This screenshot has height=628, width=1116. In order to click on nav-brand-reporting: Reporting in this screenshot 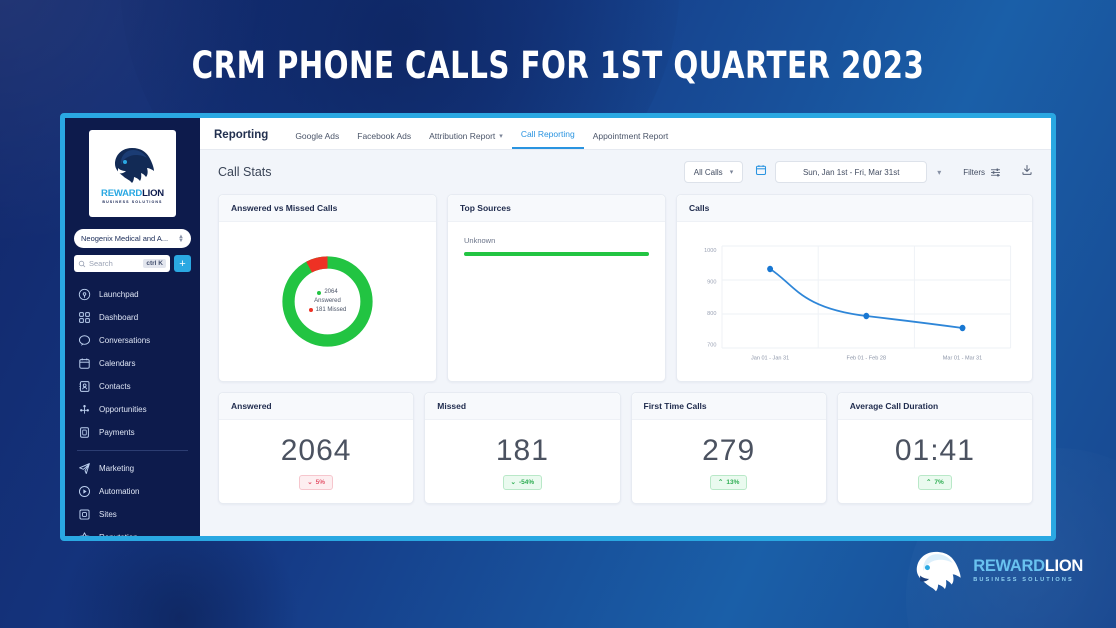, I will do `click(241, 135)`.